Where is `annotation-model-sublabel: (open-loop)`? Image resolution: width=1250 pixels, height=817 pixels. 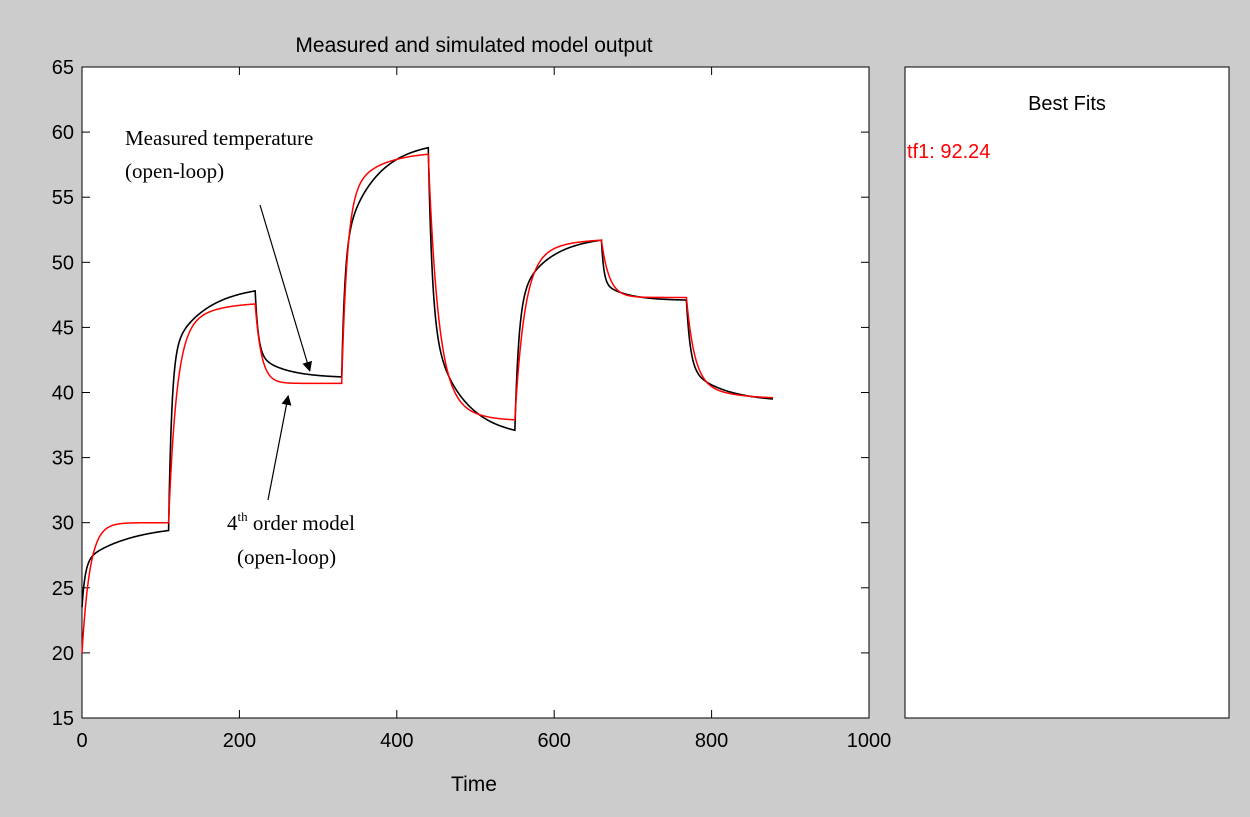
annotation-model-sublabel: (open-loop) is located at coordinates (286, 557).